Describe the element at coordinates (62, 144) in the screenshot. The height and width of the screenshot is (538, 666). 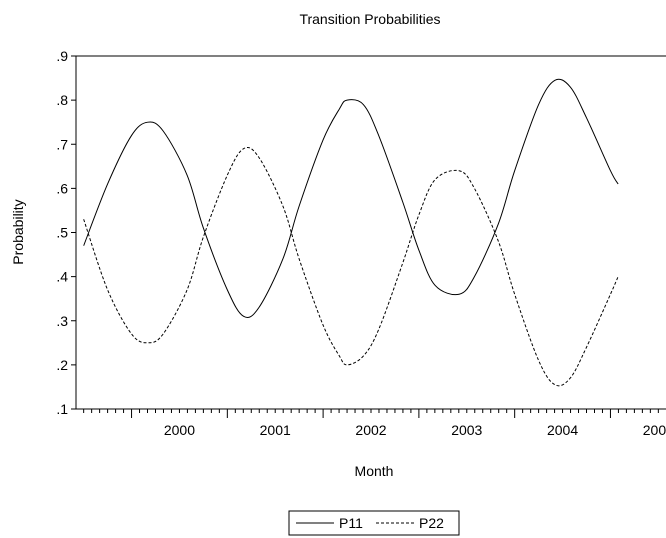
I see `y-tick-label: .7` at that location.